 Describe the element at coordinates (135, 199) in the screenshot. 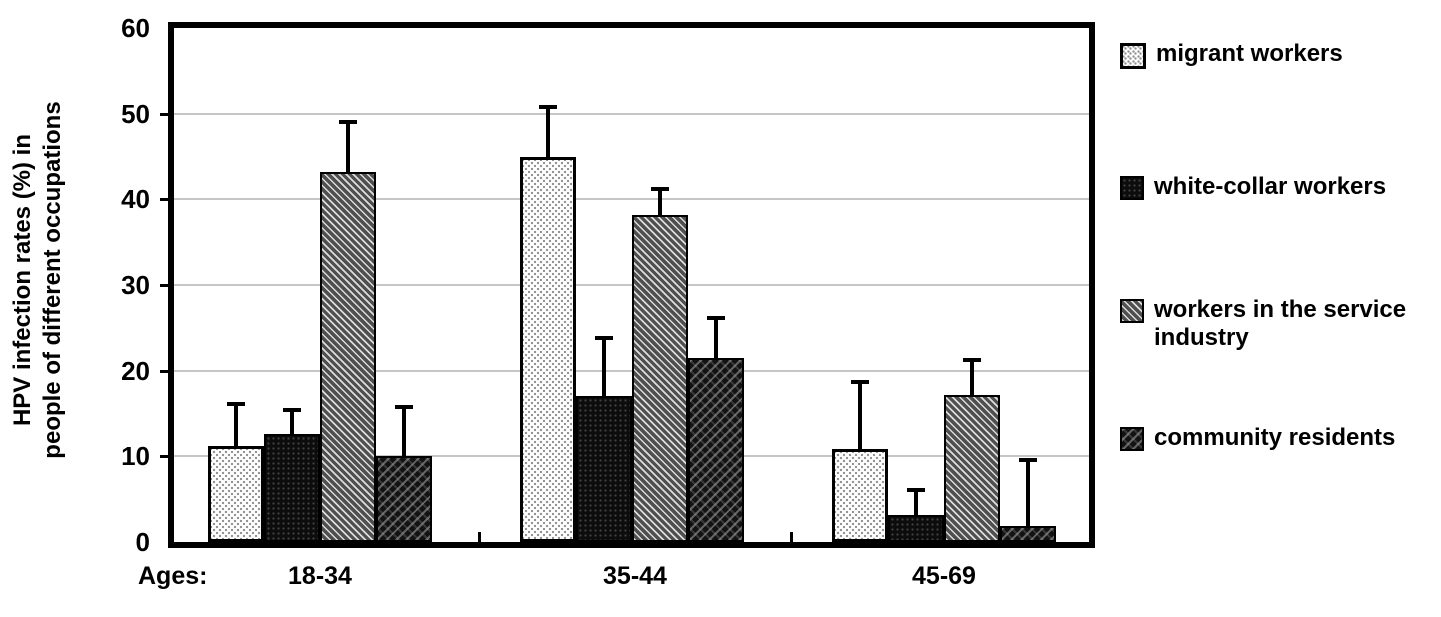

I see `y-tick-label-40: 40` at that location.